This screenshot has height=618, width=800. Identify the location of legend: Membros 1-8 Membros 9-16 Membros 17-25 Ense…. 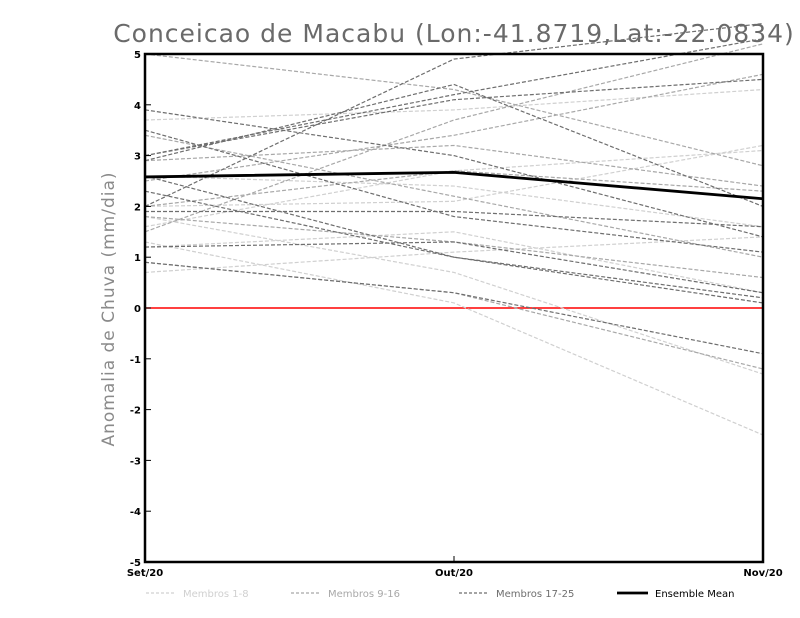
(440, 594).